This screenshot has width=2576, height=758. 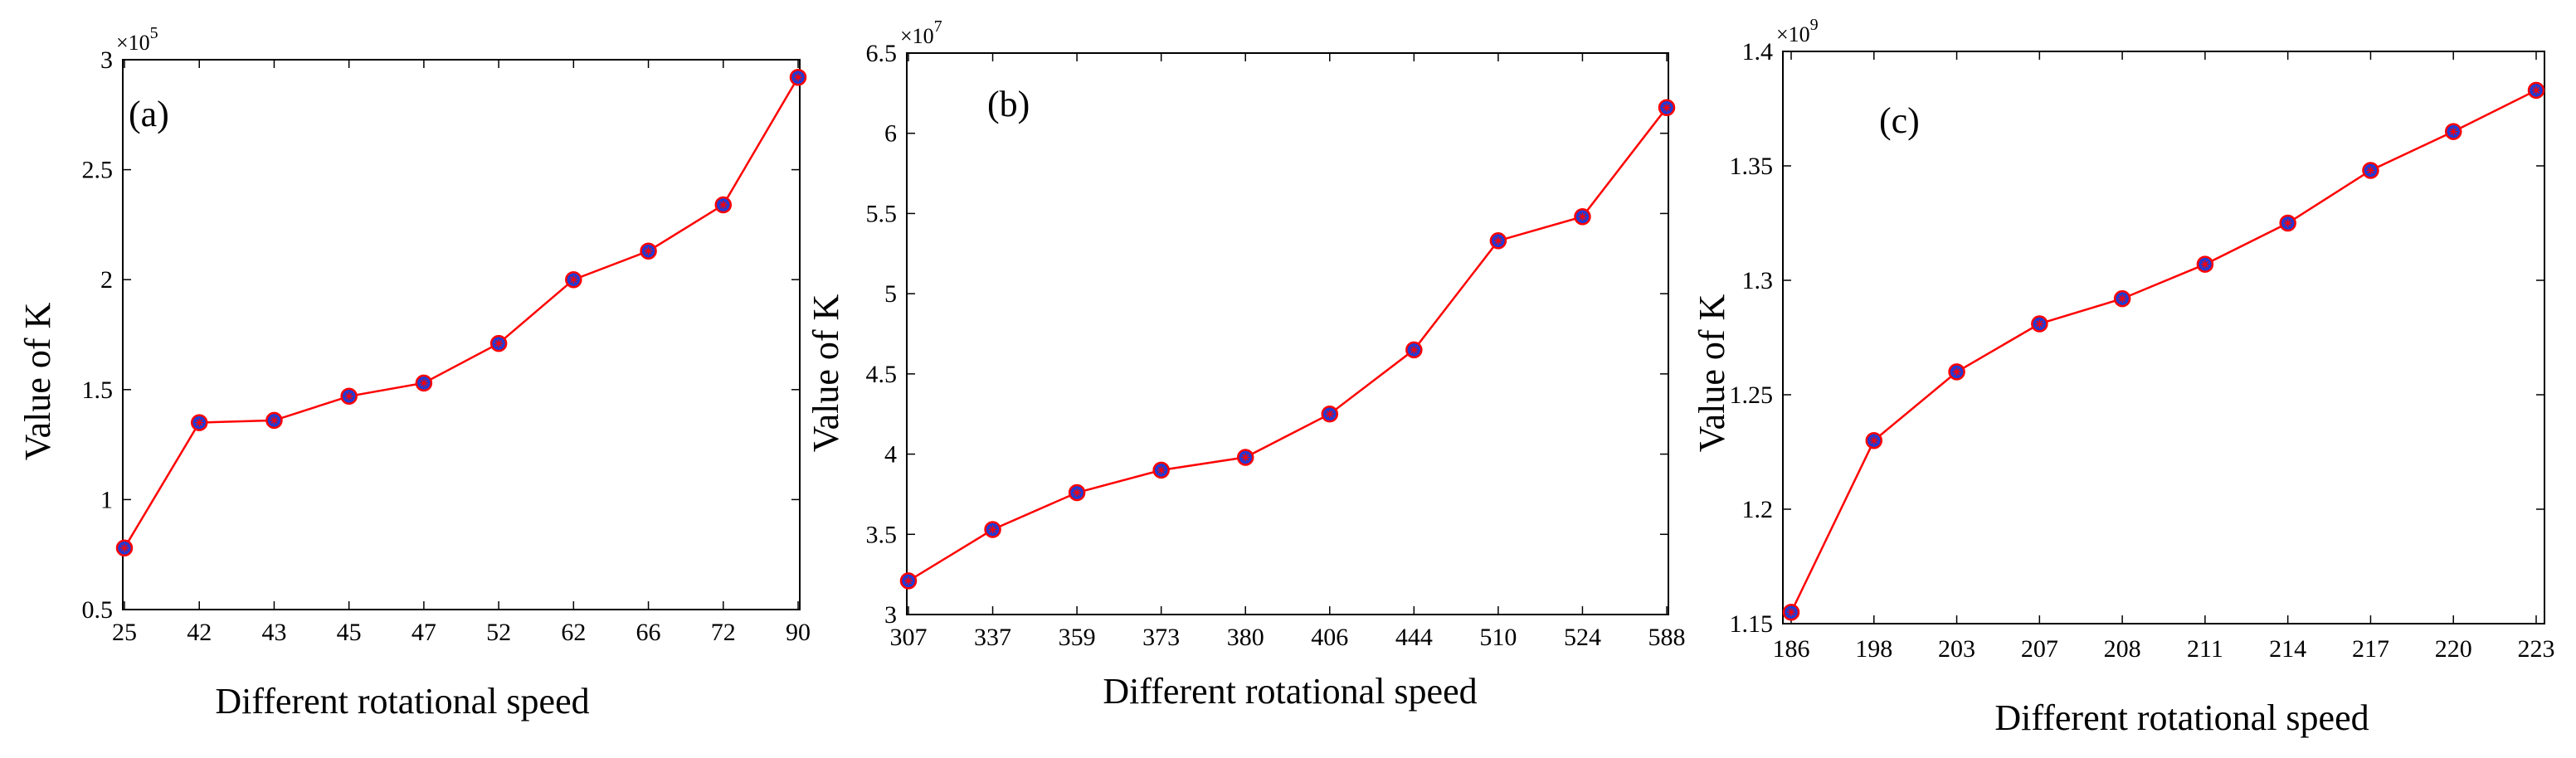 What do you see at coordinates (2536, 649) in the screenshot?
I see `x-tick-label: 223` at bounding box center [2536, 649].